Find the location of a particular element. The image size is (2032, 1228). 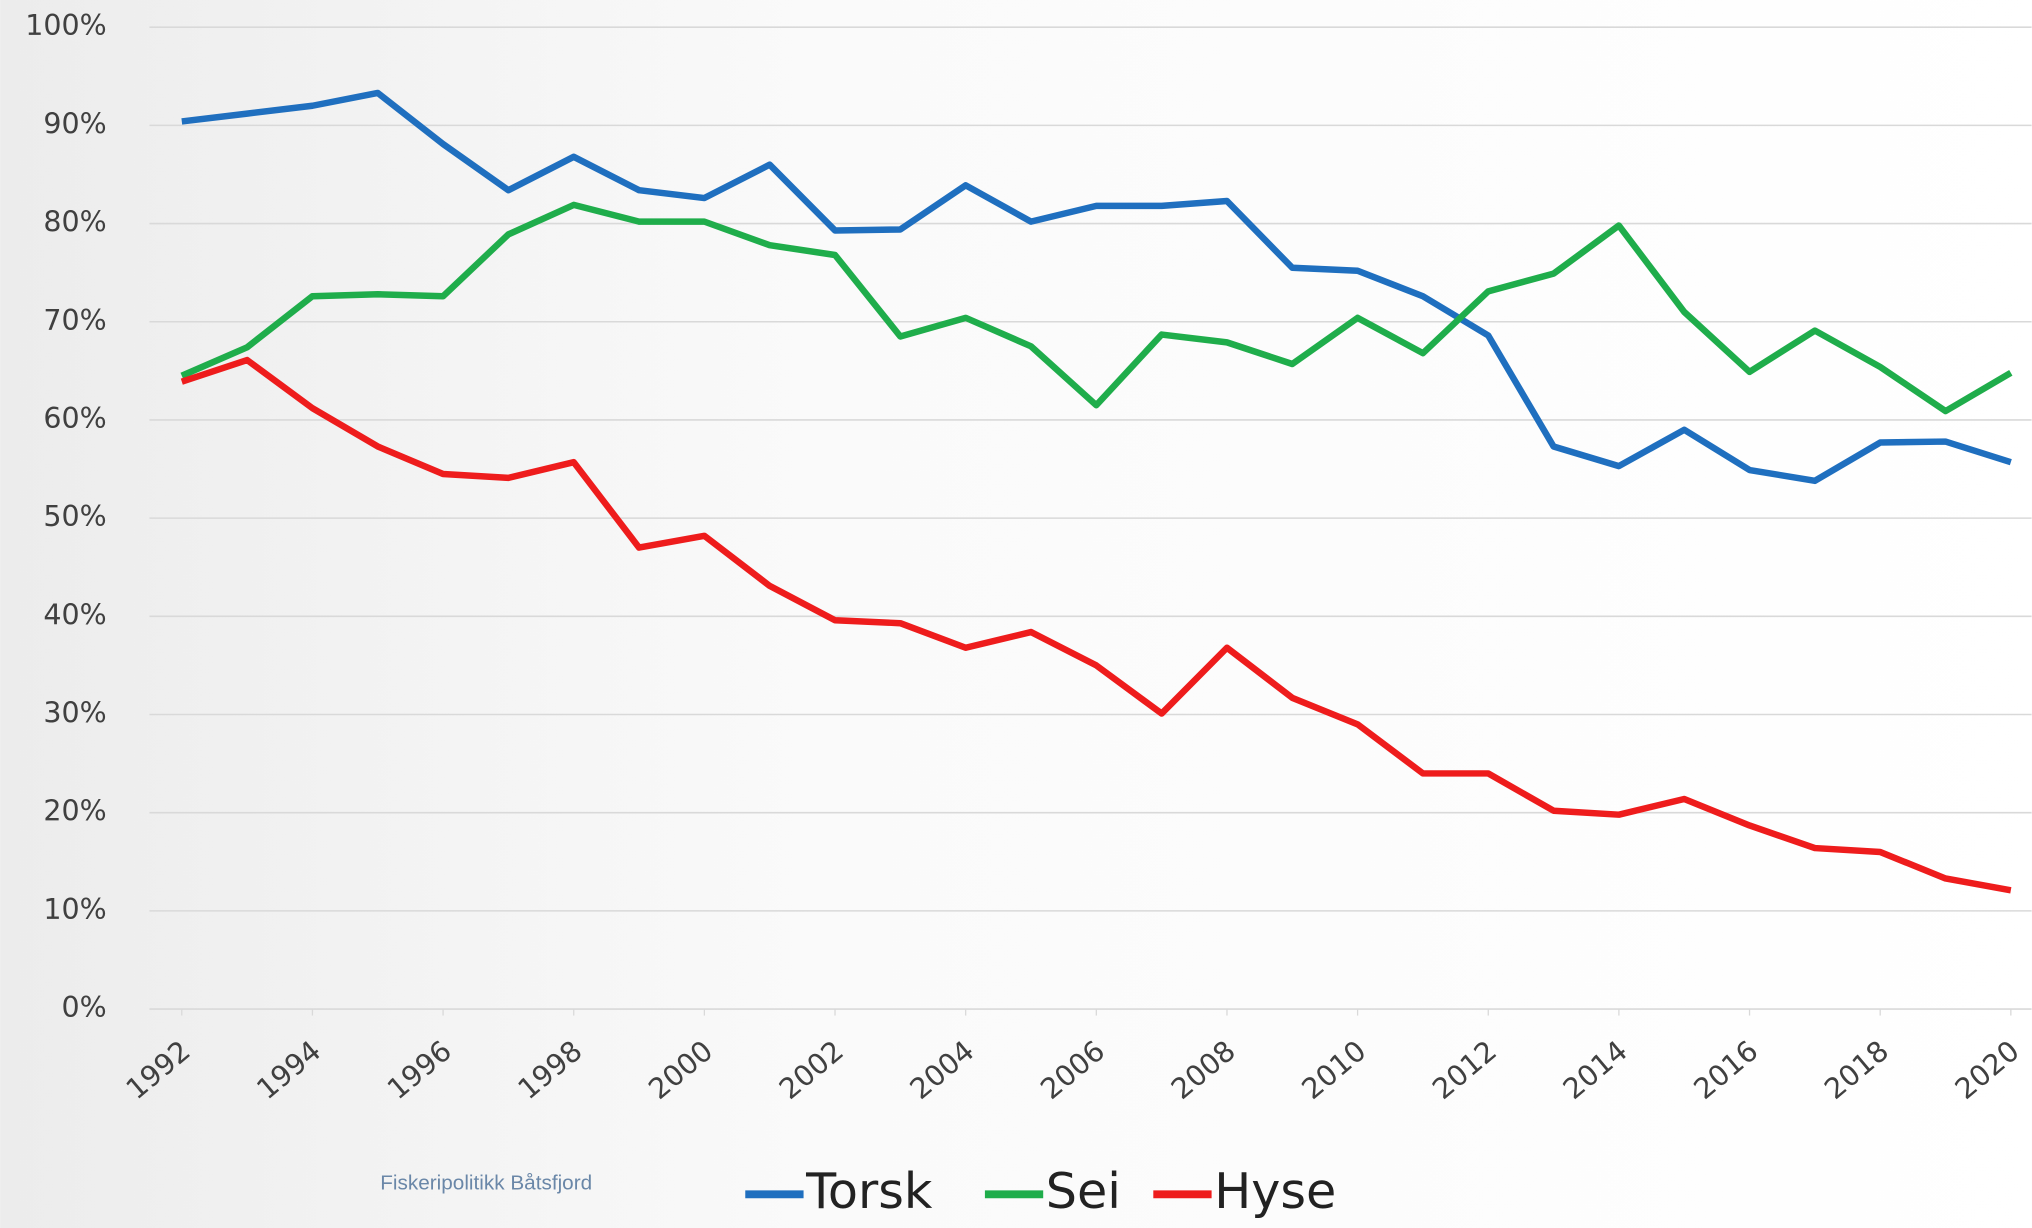

x-tick-label: 2020 is located at coordinates (1987, 1070).